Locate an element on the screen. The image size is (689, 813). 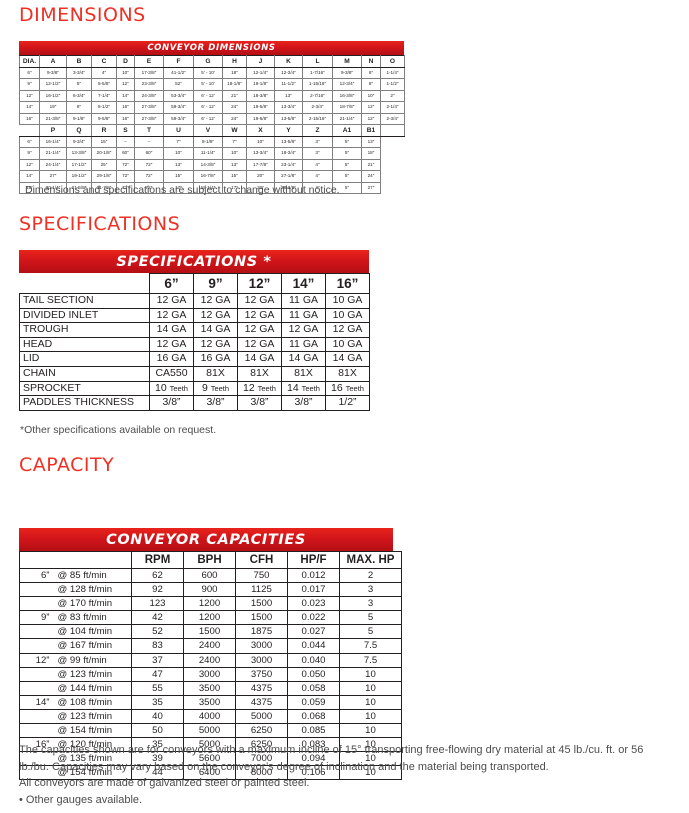
table-cell: 16 Teeth is located at coordinates (347, 388).